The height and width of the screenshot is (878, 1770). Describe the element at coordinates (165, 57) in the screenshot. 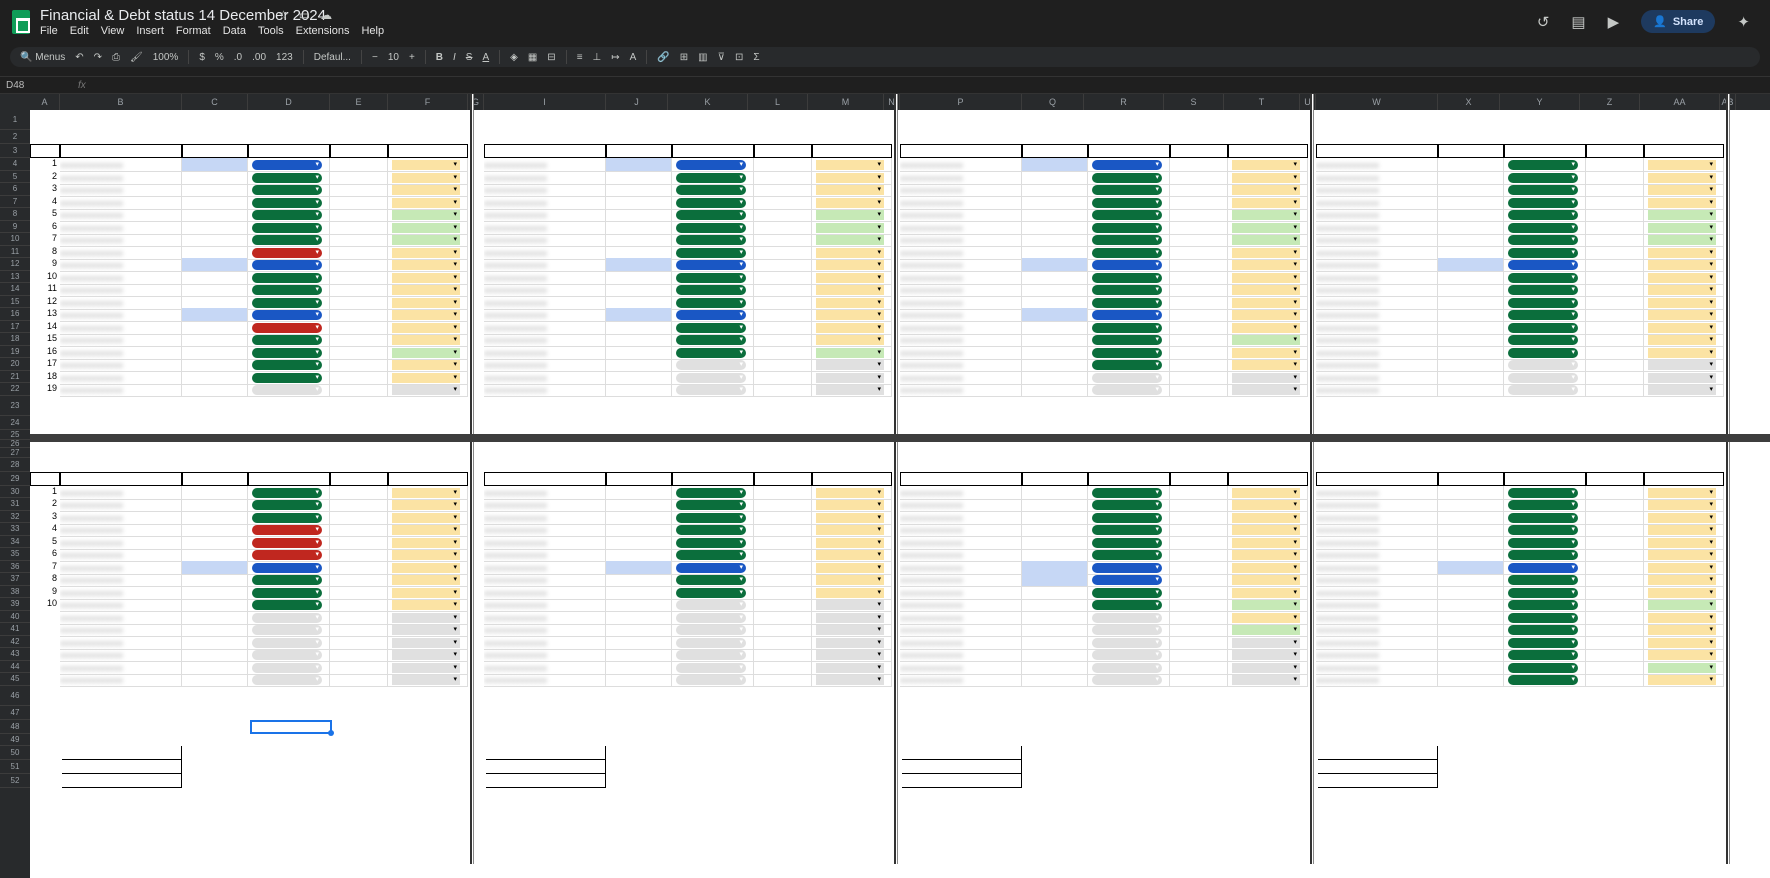

I see `zoom-select: 100%` at that location.